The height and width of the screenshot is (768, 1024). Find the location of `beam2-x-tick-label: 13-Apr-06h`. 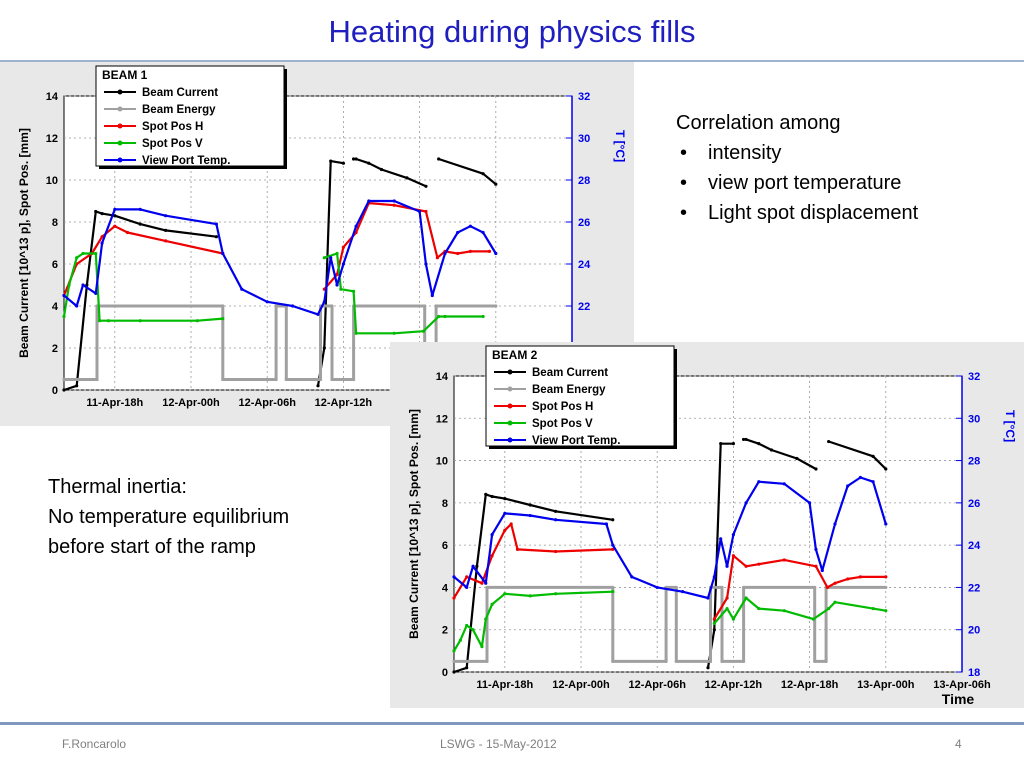

beam2-x-tick-label: 13-Apr-06h is located at coordinates (962, 685).